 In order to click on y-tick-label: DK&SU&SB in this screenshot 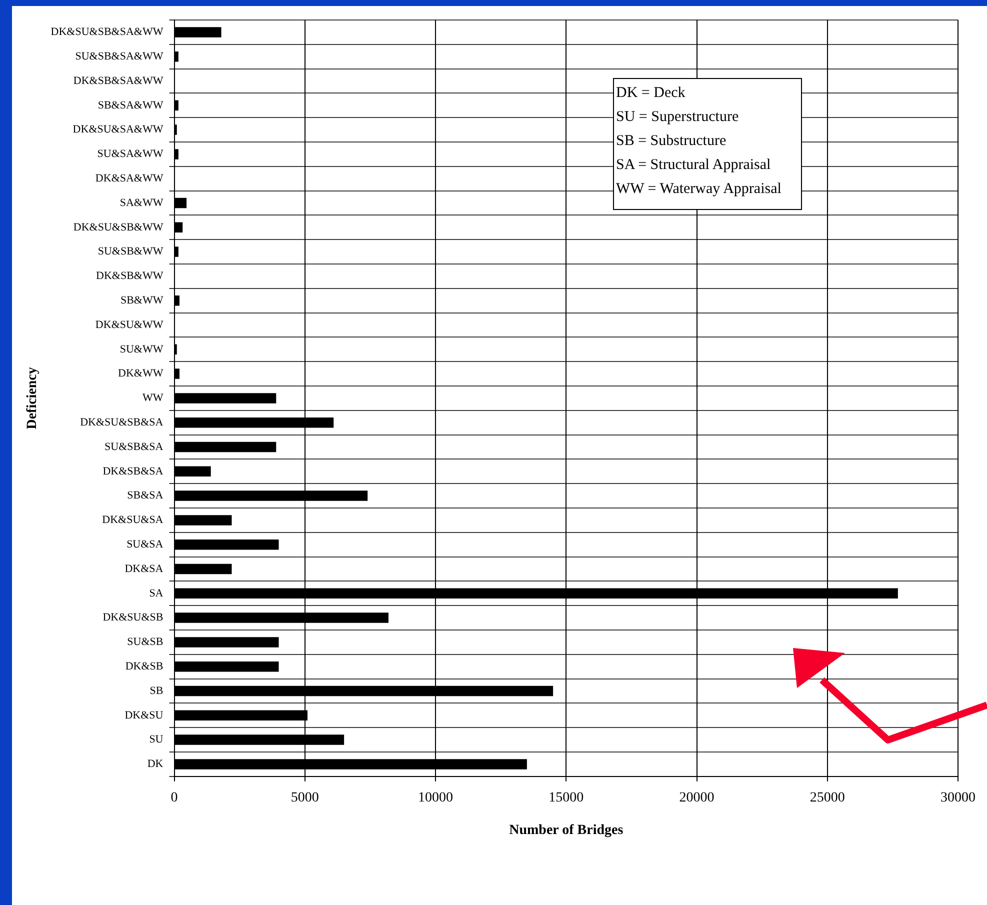, I will do `click(133, 618)`.